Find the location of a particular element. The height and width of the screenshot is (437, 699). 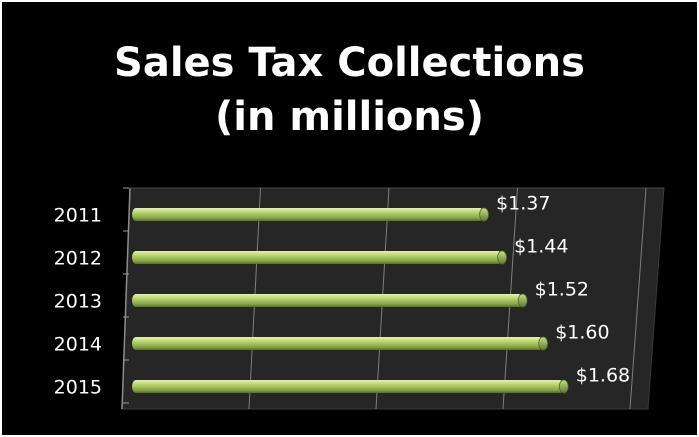

bar-end-cap-2012 is located at coordinates (502, 257).